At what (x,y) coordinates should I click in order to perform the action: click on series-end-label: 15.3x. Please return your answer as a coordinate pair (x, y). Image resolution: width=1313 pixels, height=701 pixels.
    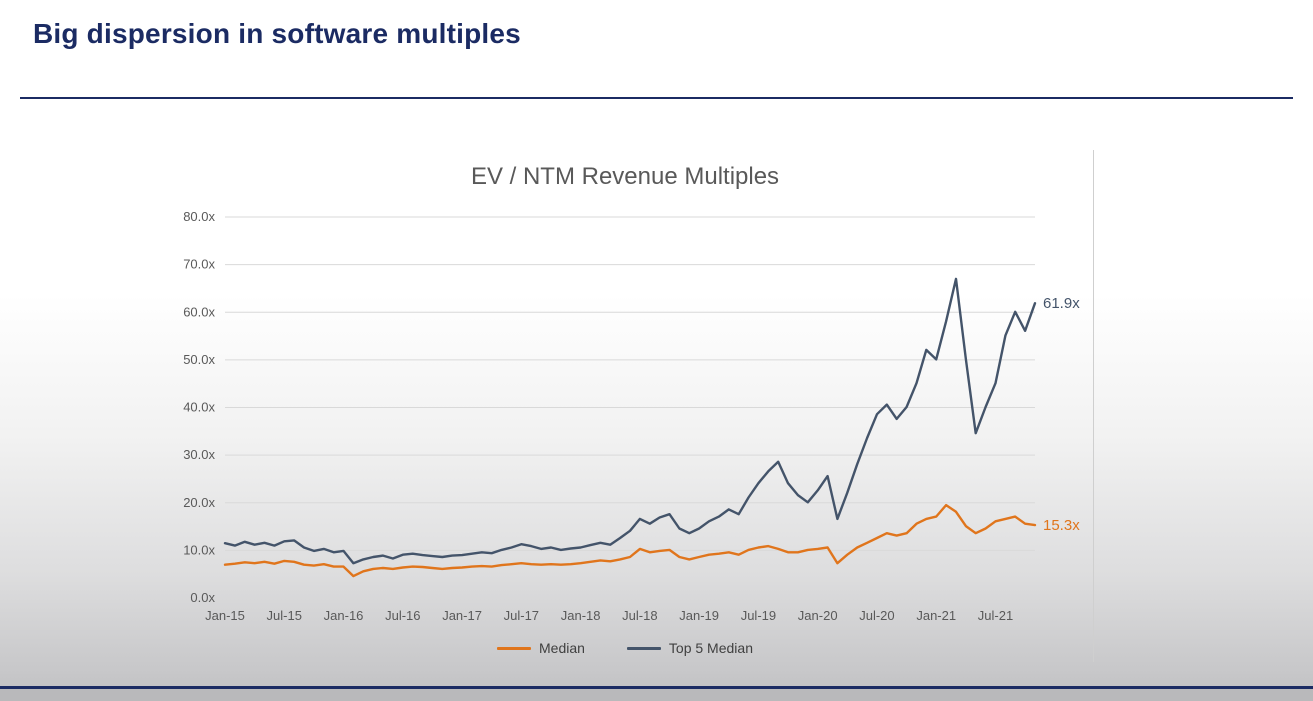
    Looking at the image, I should click on (1061, 525).